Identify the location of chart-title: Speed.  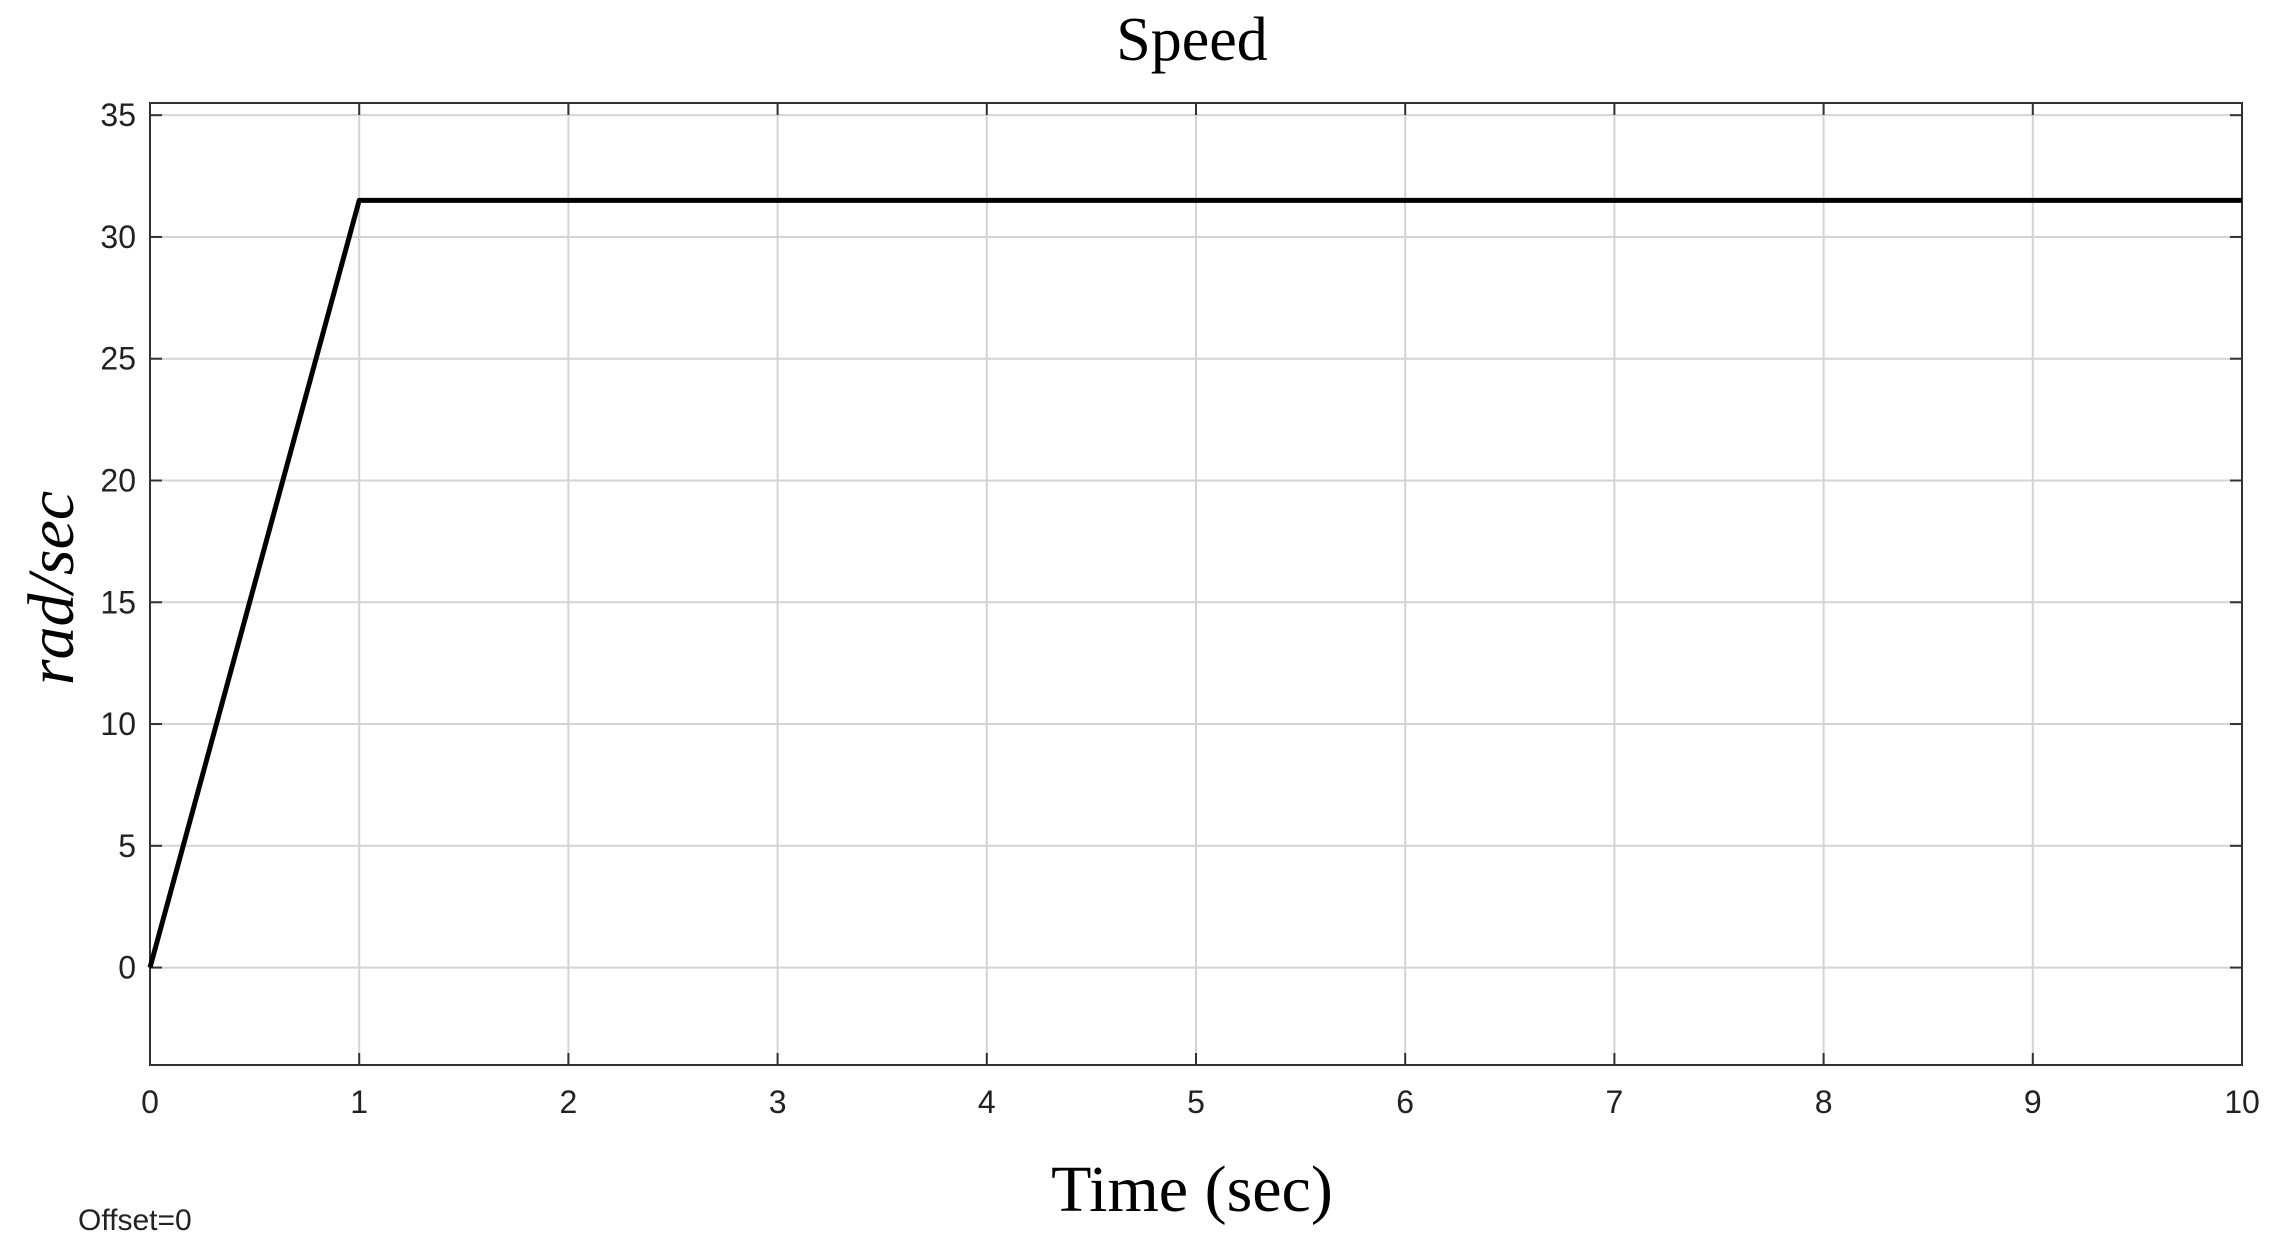
(1192, 40).